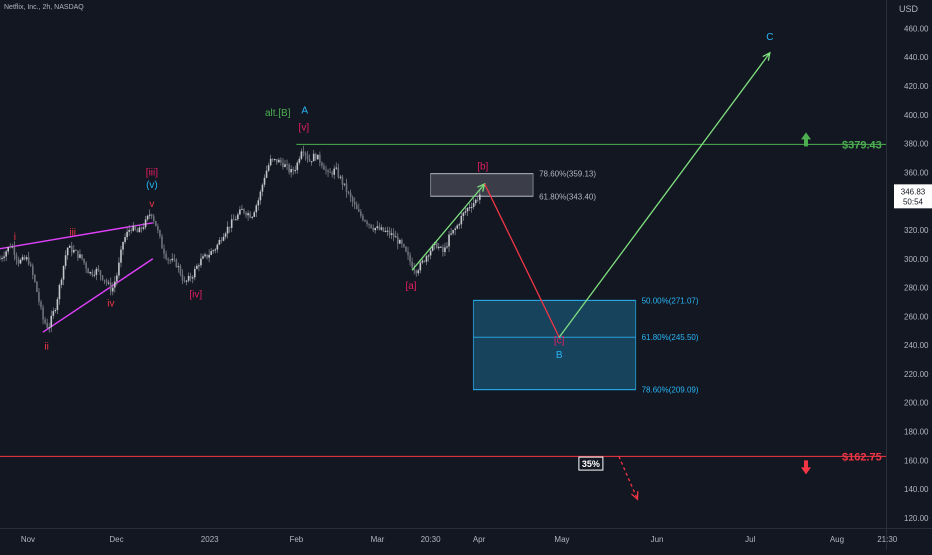  I want to click on wave-label: [iv], so click(195, 295).